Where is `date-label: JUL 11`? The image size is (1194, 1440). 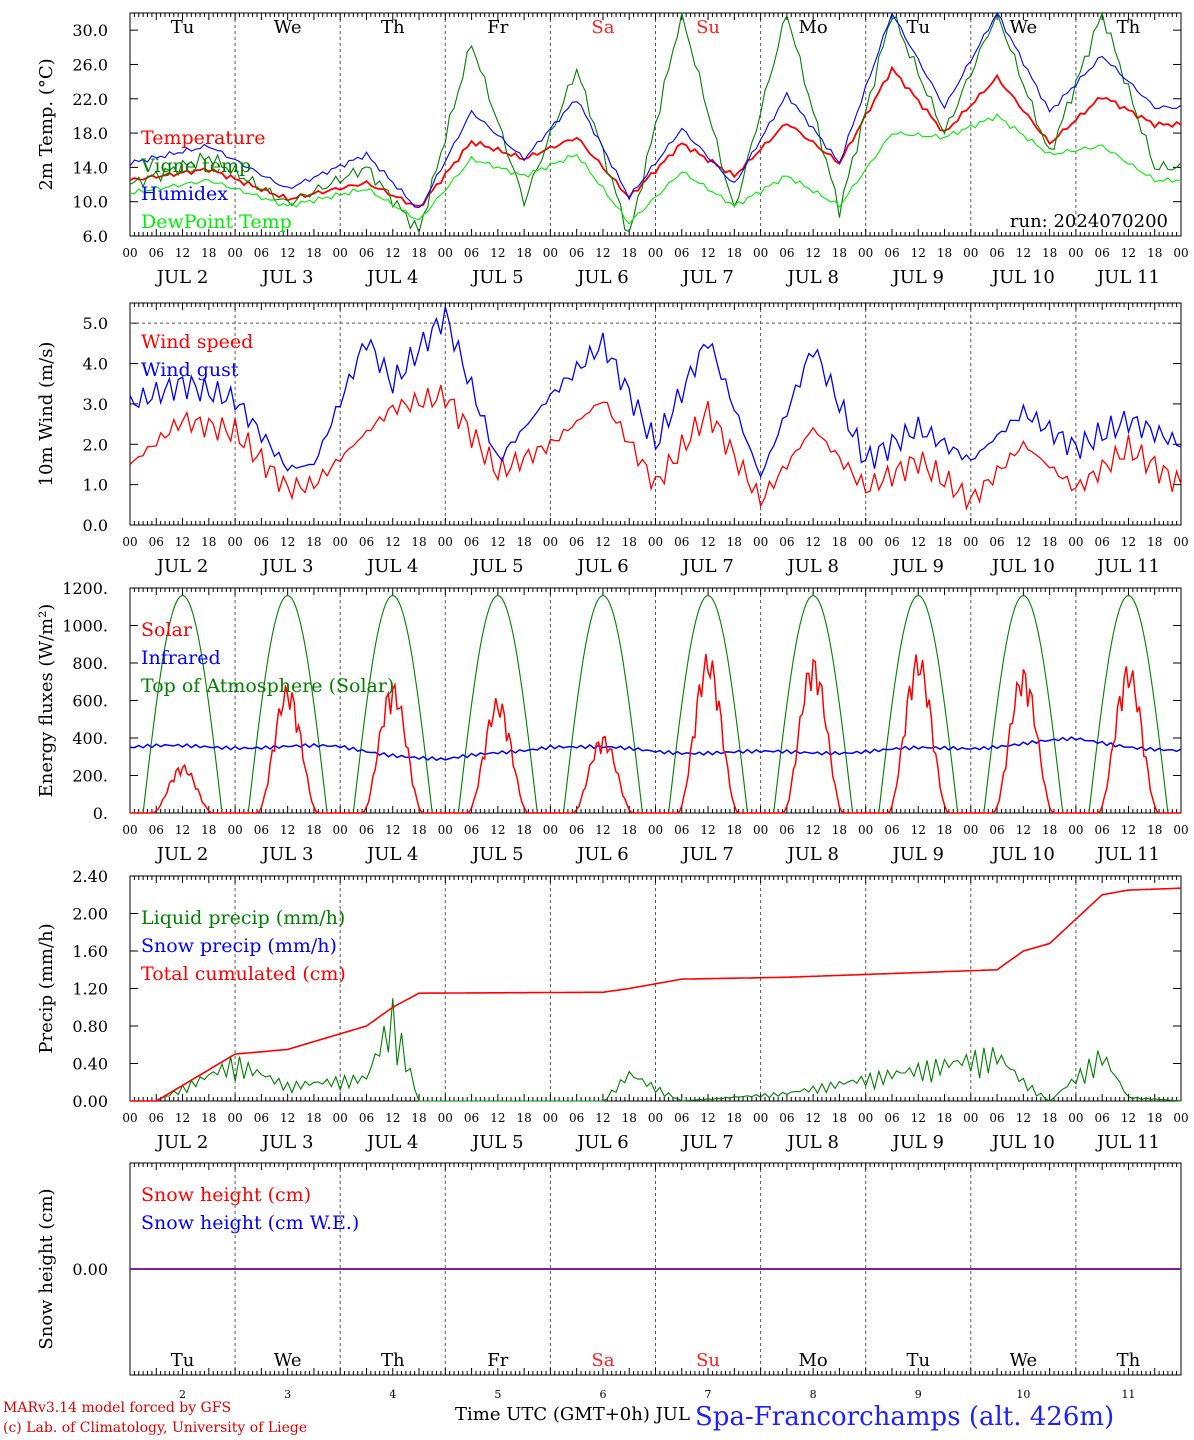 date-label: JUL 11 is located at coordinates (1127, 854).